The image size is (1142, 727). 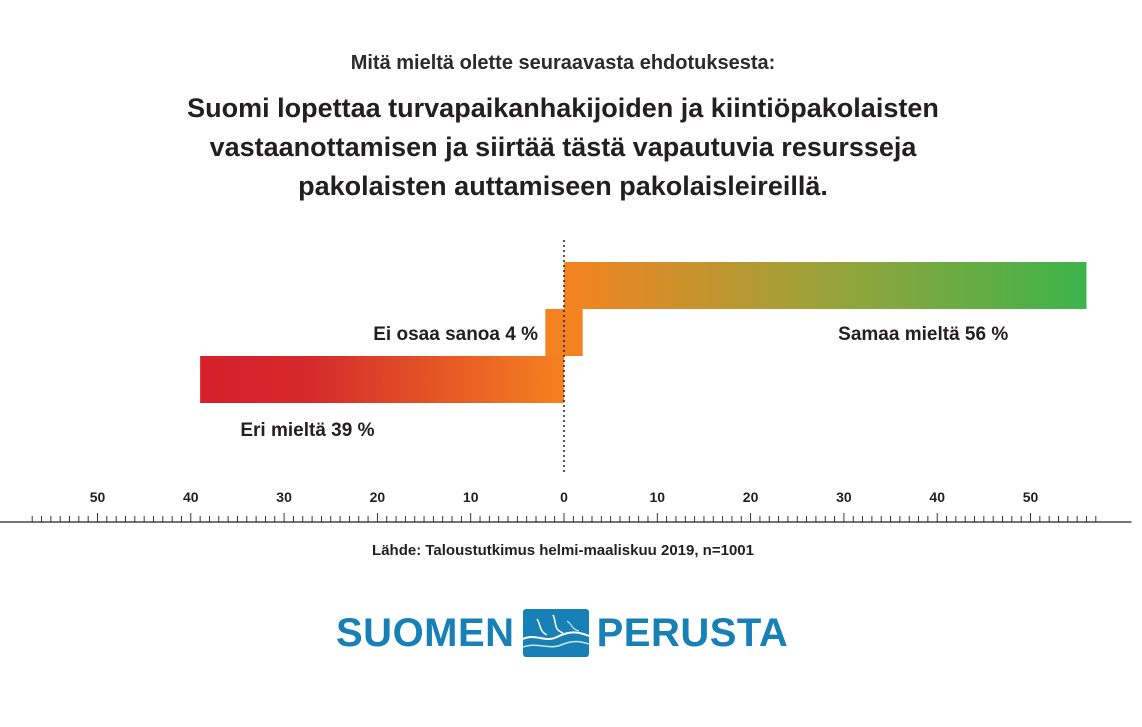 I want to click on x-axis, so click(x=566, y=518).